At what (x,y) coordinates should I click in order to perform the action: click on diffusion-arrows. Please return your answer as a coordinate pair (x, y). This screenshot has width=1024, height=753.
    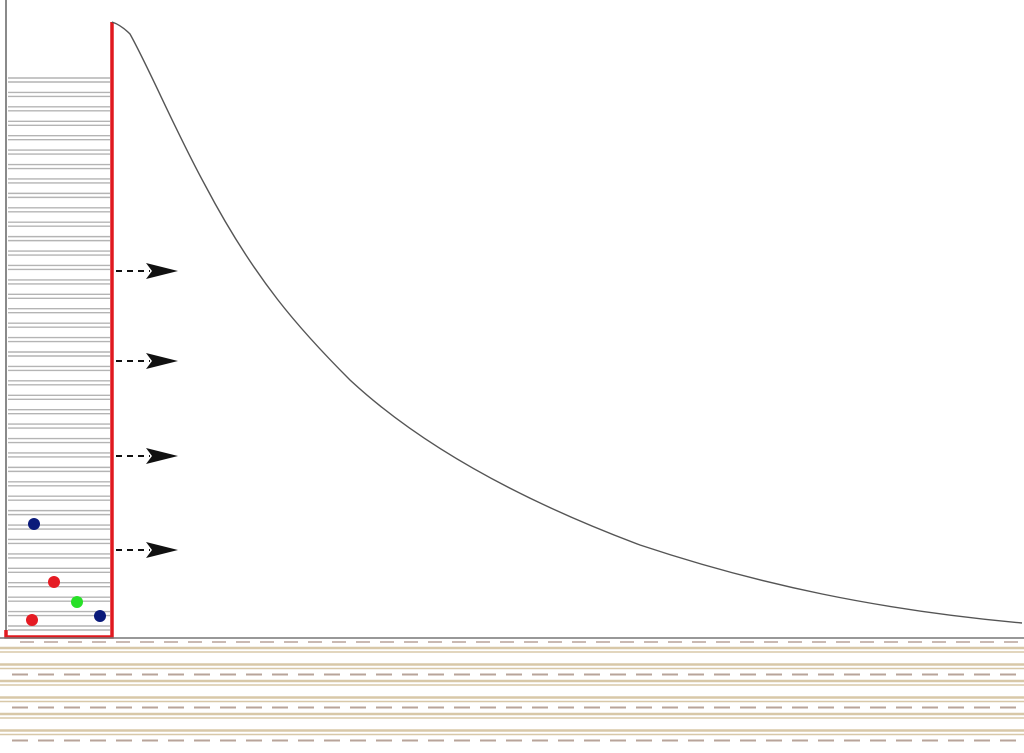
    Looking at the image, I should click on (147, 410).